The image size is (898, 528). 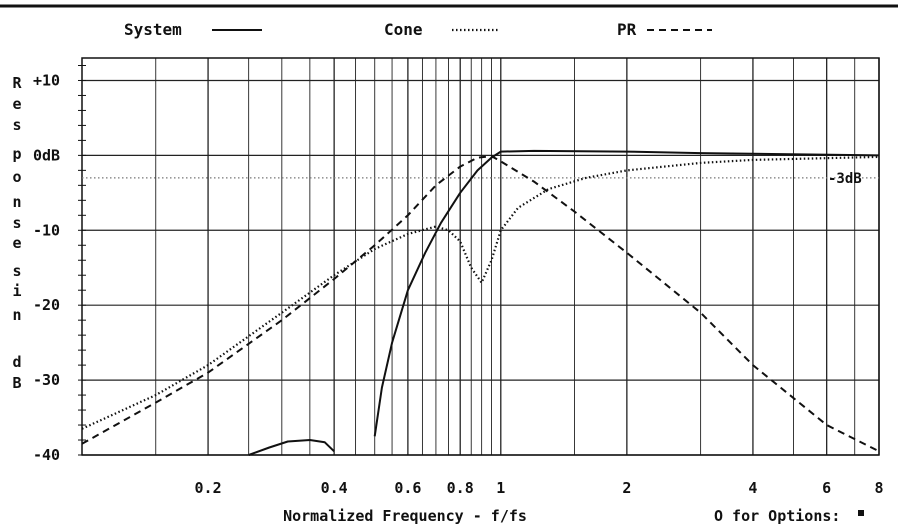 I want to click on options-prompt: O for Options:, so click(x=777, y=516).